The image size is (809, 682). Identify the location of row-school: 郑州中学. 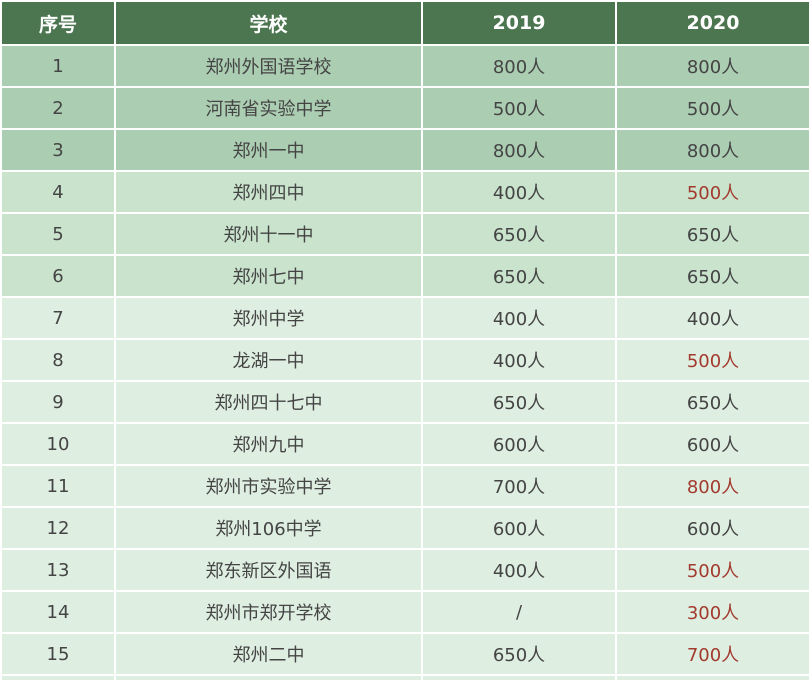
(268, 318).